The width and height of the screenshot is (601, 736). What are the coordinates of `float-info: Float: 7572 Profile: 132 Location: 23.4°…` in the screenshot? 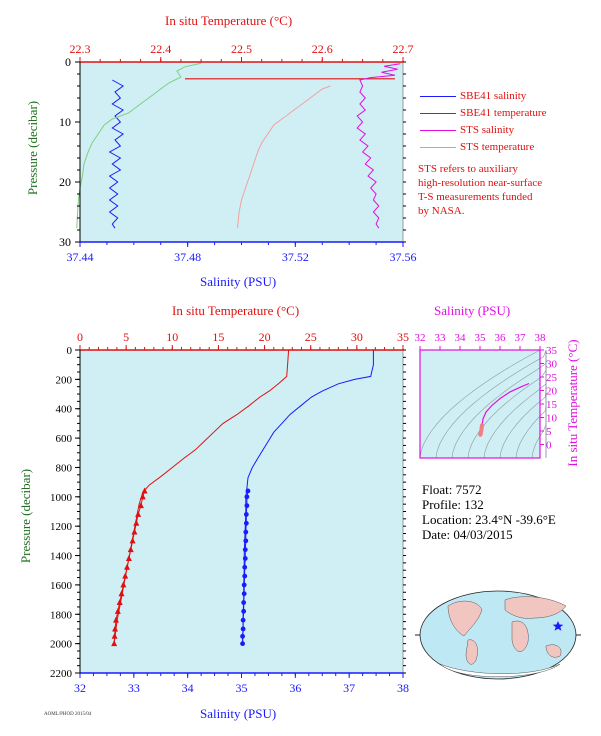 It's located at (489, 512).